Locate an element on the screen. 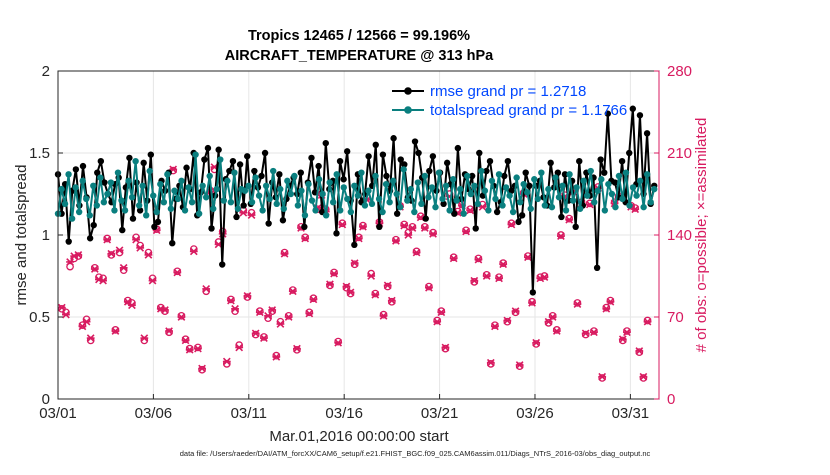 The height and width of the screenshot is (475, 830). x-tick-label: 03/31 is located at coordinates (631, 413).